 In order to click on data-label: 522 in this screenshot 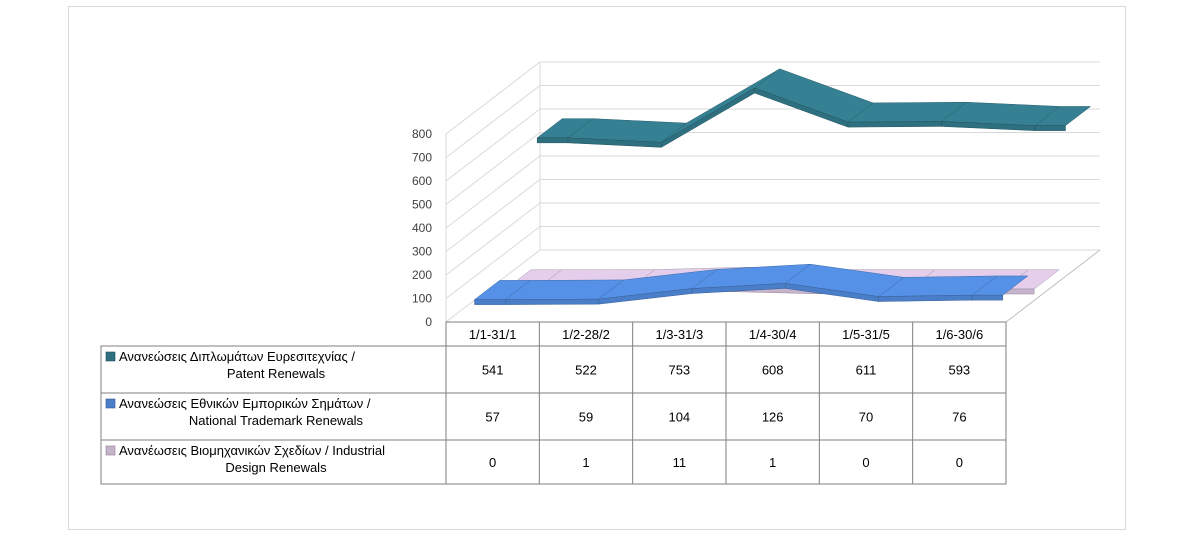, I will do `click(586, 370)`.